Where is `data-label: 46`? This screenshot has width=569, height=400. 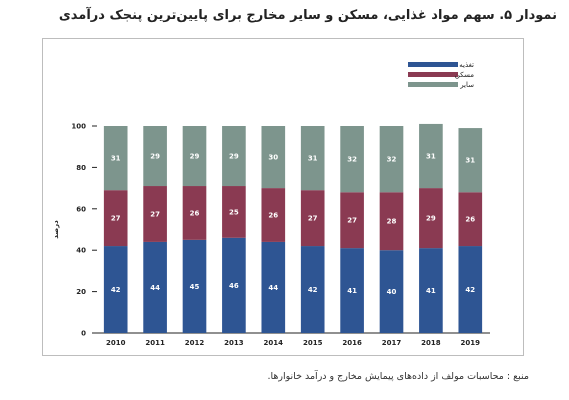 data-label: 46 is located at coordinates (234, 286).